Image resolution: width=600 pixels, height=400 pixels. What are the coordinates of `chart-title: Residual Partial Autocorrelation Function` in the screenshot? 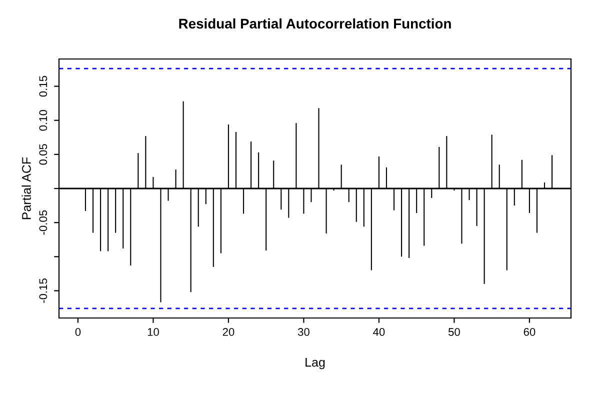 It's located at (315, 23).